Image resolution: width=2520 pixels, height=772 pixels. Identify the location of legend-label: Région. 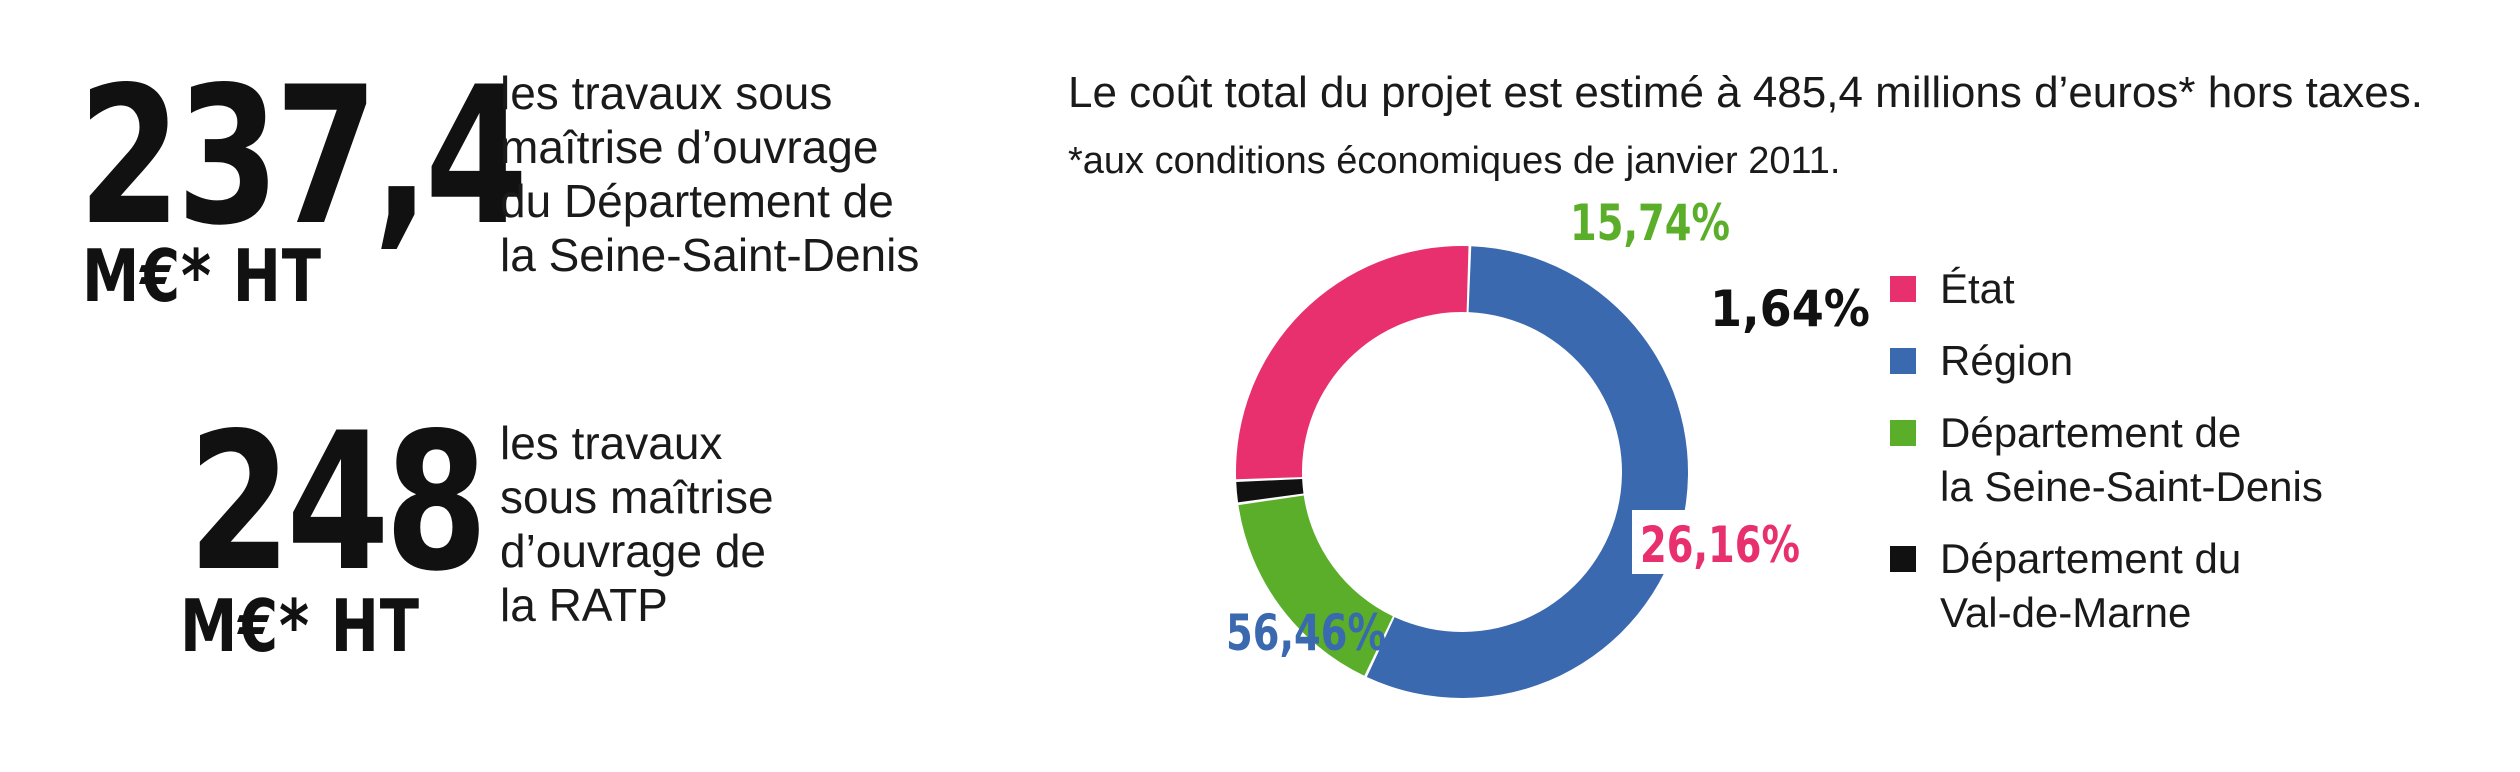
(2006, 361).